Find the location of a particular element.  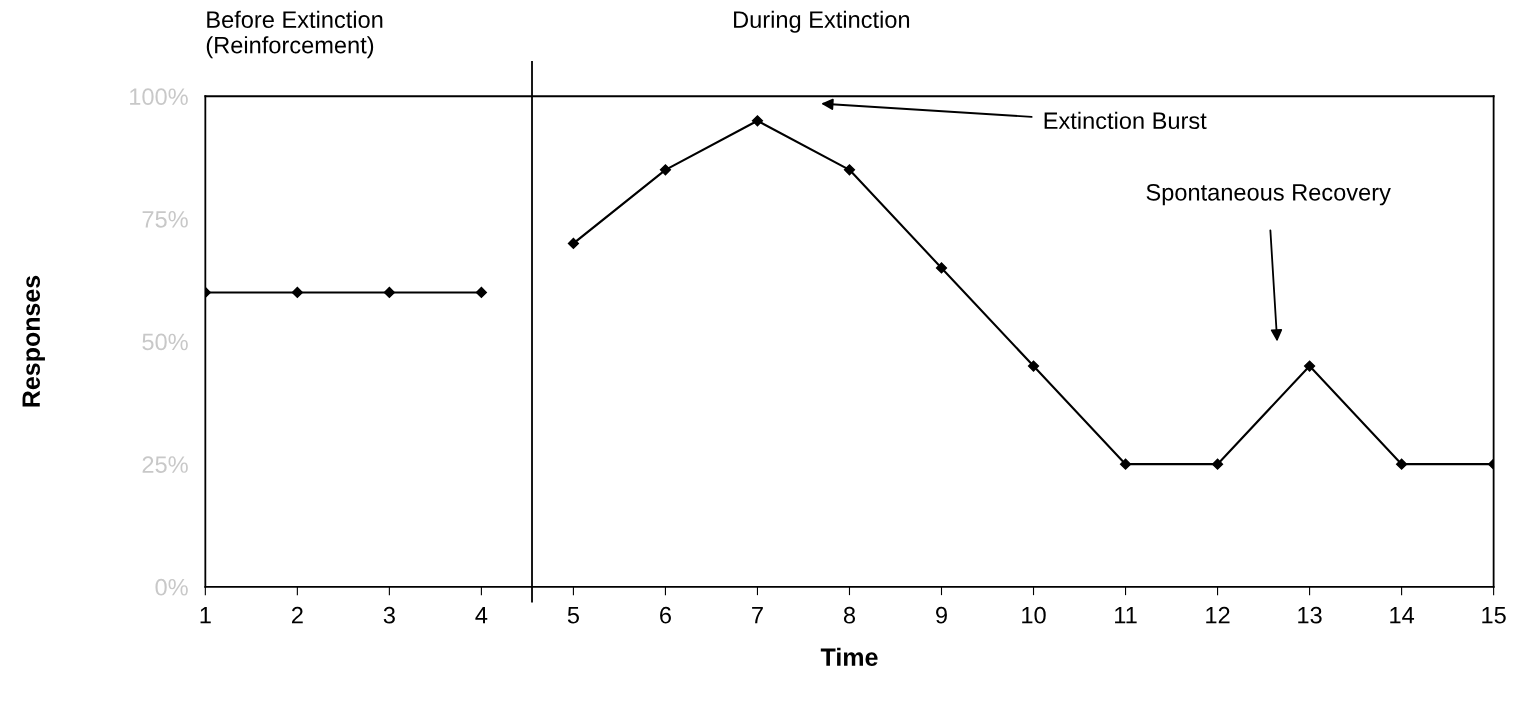

y-axis-title: Responses is located at coordinates (33, 341).